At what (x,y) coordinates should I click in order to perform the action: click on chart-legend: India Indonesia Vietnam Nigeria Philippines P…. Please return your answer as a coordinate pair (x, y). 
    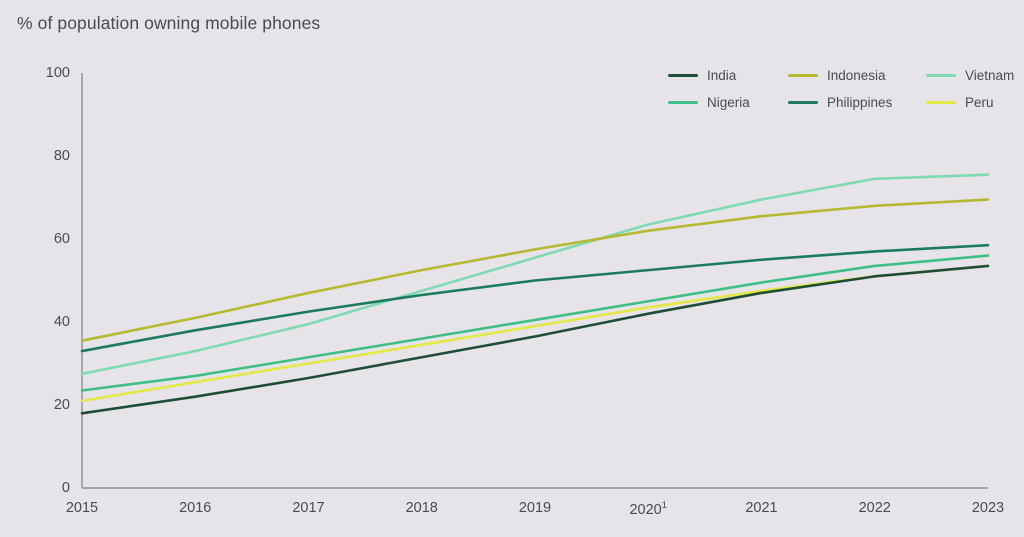
    Looking at the image, I should click on (842, 89).